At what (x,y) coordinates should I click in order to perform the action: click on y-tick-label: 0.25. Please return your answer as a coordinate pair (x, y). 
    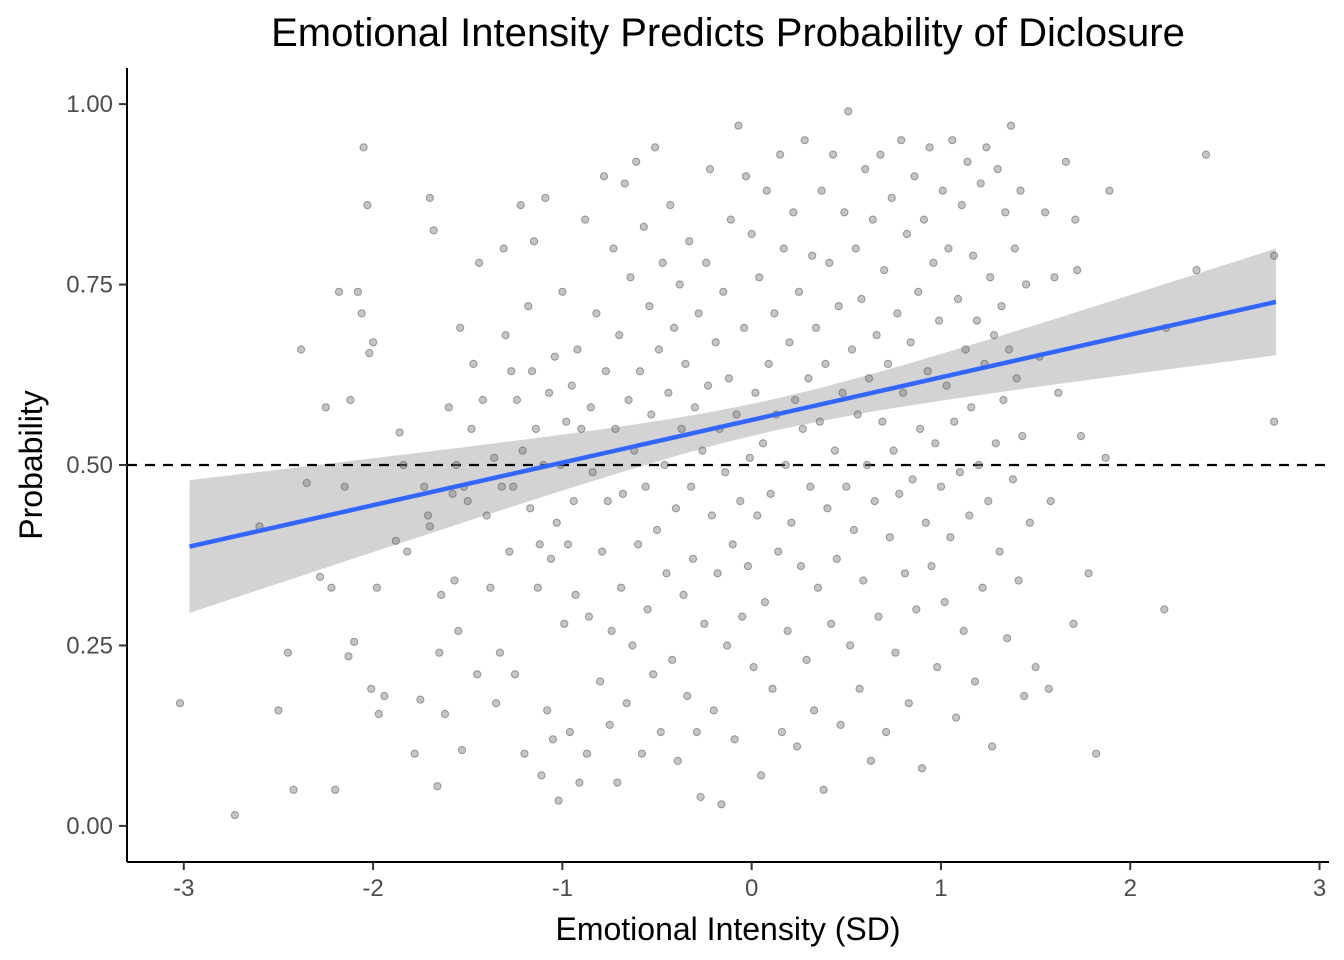
    Looking at the image, I should click on (89, 645).